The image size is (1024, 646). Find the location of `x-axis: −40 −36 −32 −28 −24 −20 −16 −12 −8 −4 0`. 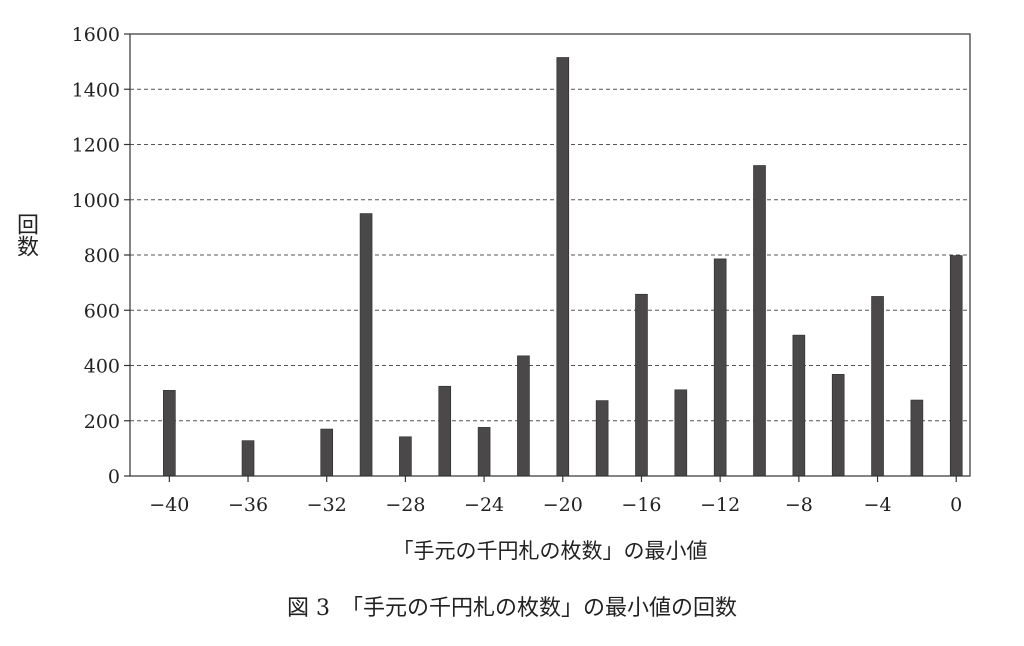

x-axis: −40 −36 −32 −28 −24 −20 −16 −12 −8 −4 0 is located at coordinates (555, 496).